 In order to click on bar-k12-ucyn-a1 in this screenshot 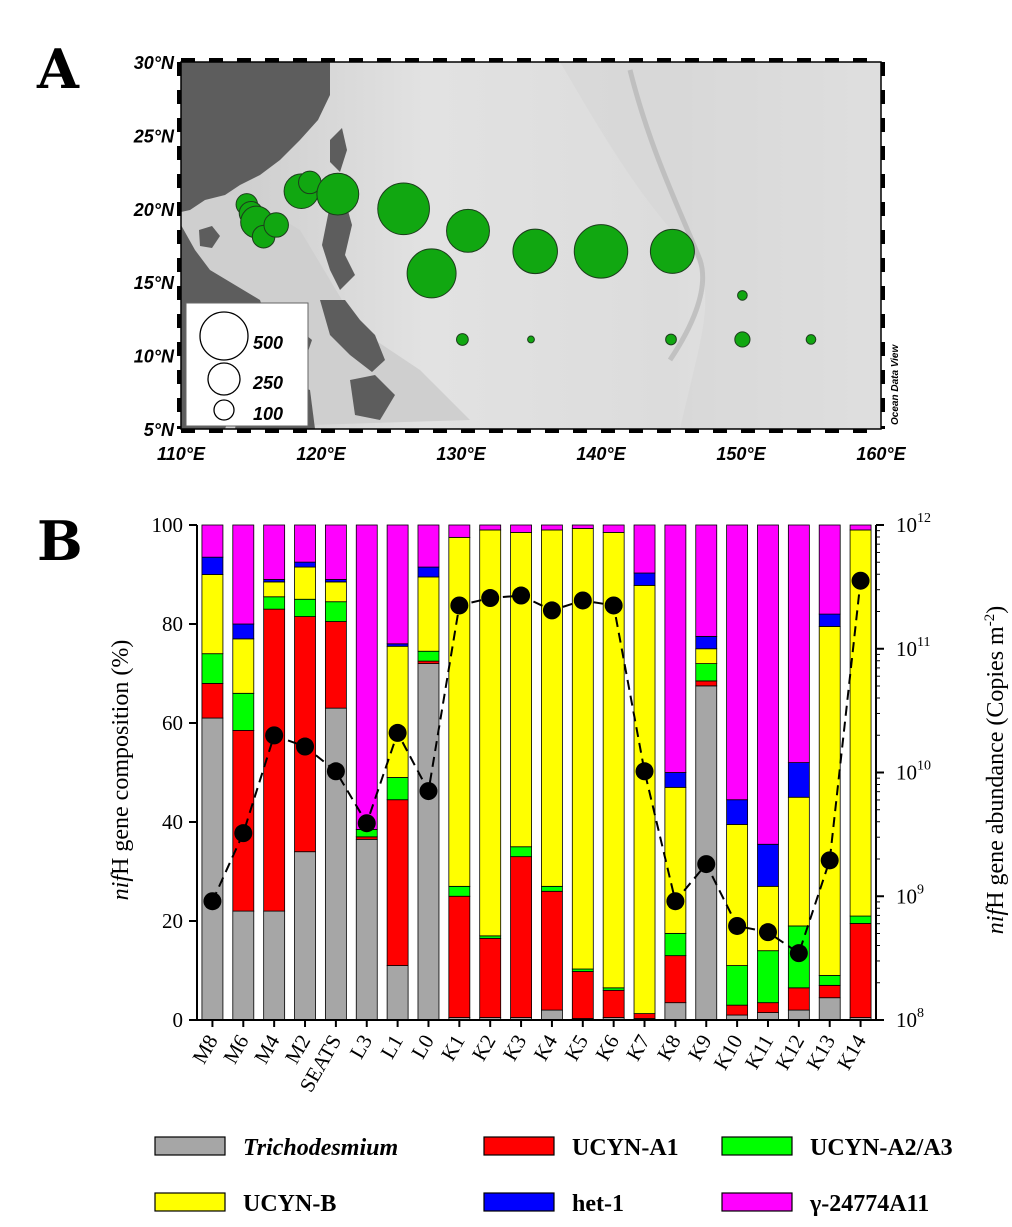, I will do `click(798, 999)`.